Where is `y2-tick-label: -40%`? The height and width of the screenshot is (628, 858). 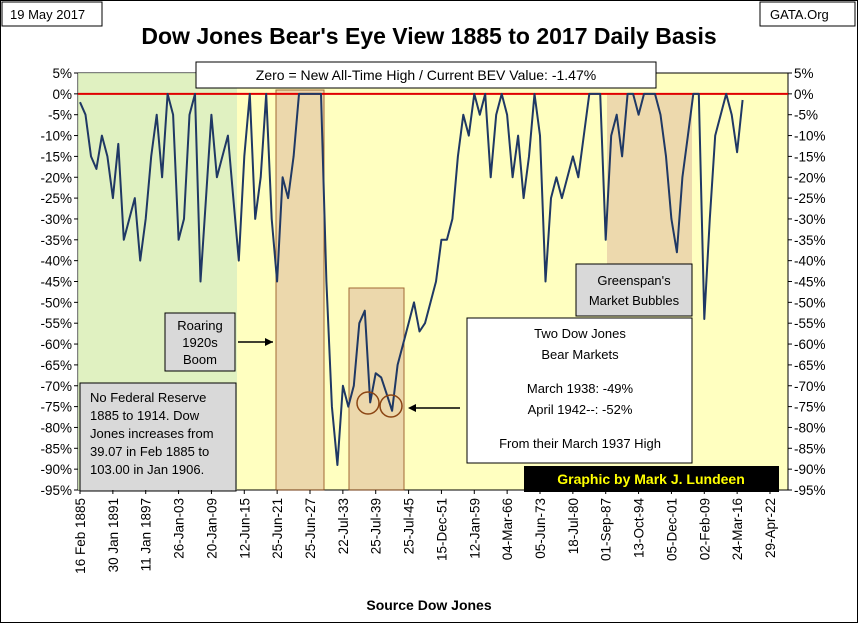
y2-tick-label: -40% is located at coordinates (810, 261).